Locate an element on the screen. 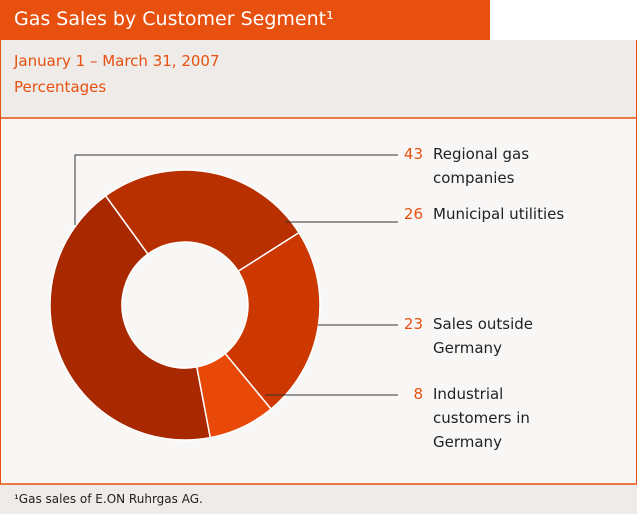 The height and width of the screenshot is (514, 637). legend-label: Municipal utilities is located at coordinates (499, 214).